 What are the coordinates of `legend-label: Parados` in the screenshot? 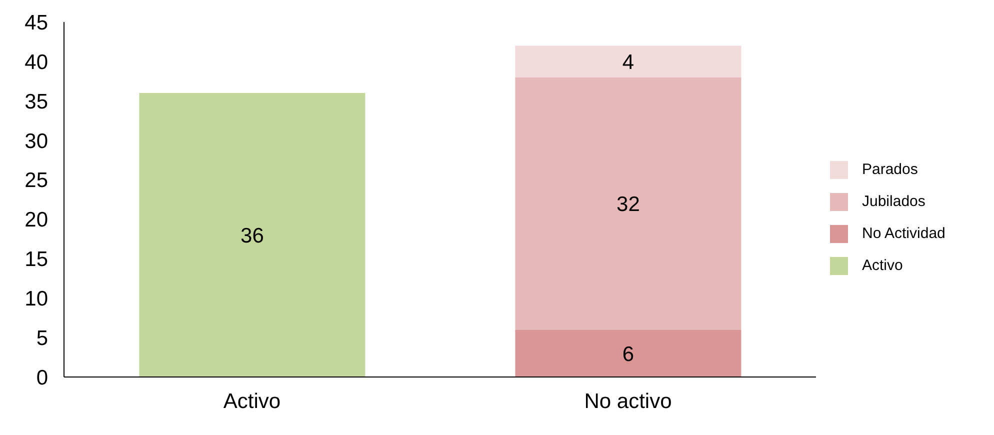 It's located at (890, 169).